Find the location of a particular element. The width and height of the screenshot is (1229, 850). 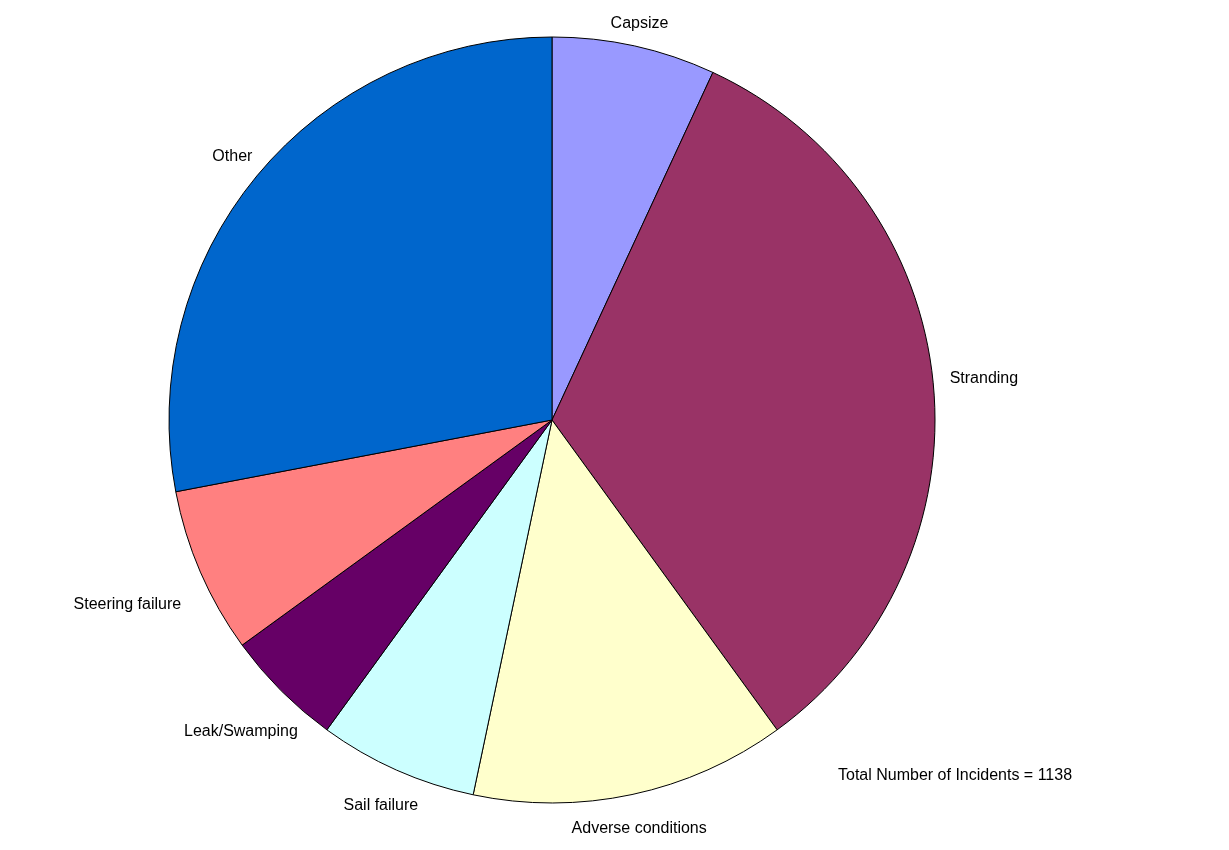

text: Total Number of Incidents = 1138 is located at coordinates (955, 774).